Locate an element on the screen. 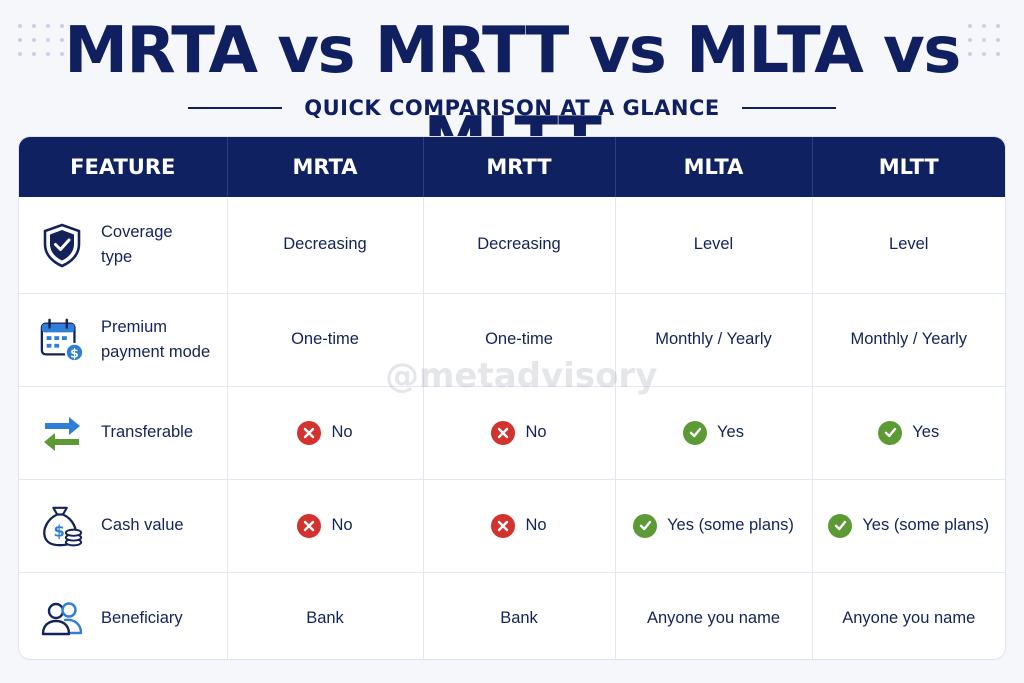 The height and width of the screenshot is (683, 1024). cell-mlta: Anyone you name is located at coordinates (714, 615).